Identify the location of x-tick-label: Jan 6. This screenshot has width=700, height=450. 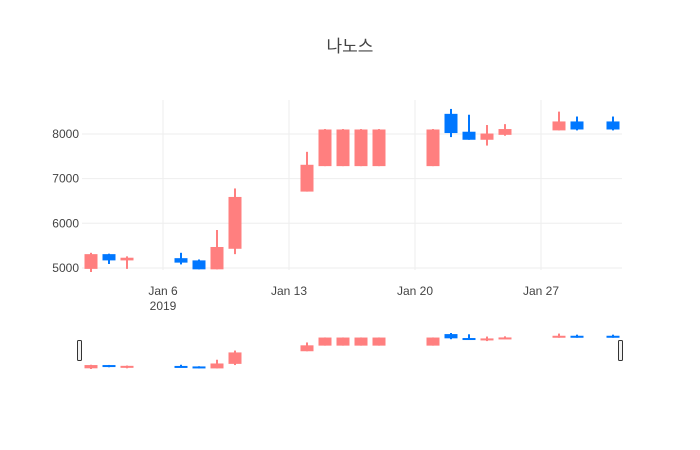
(163, 291).